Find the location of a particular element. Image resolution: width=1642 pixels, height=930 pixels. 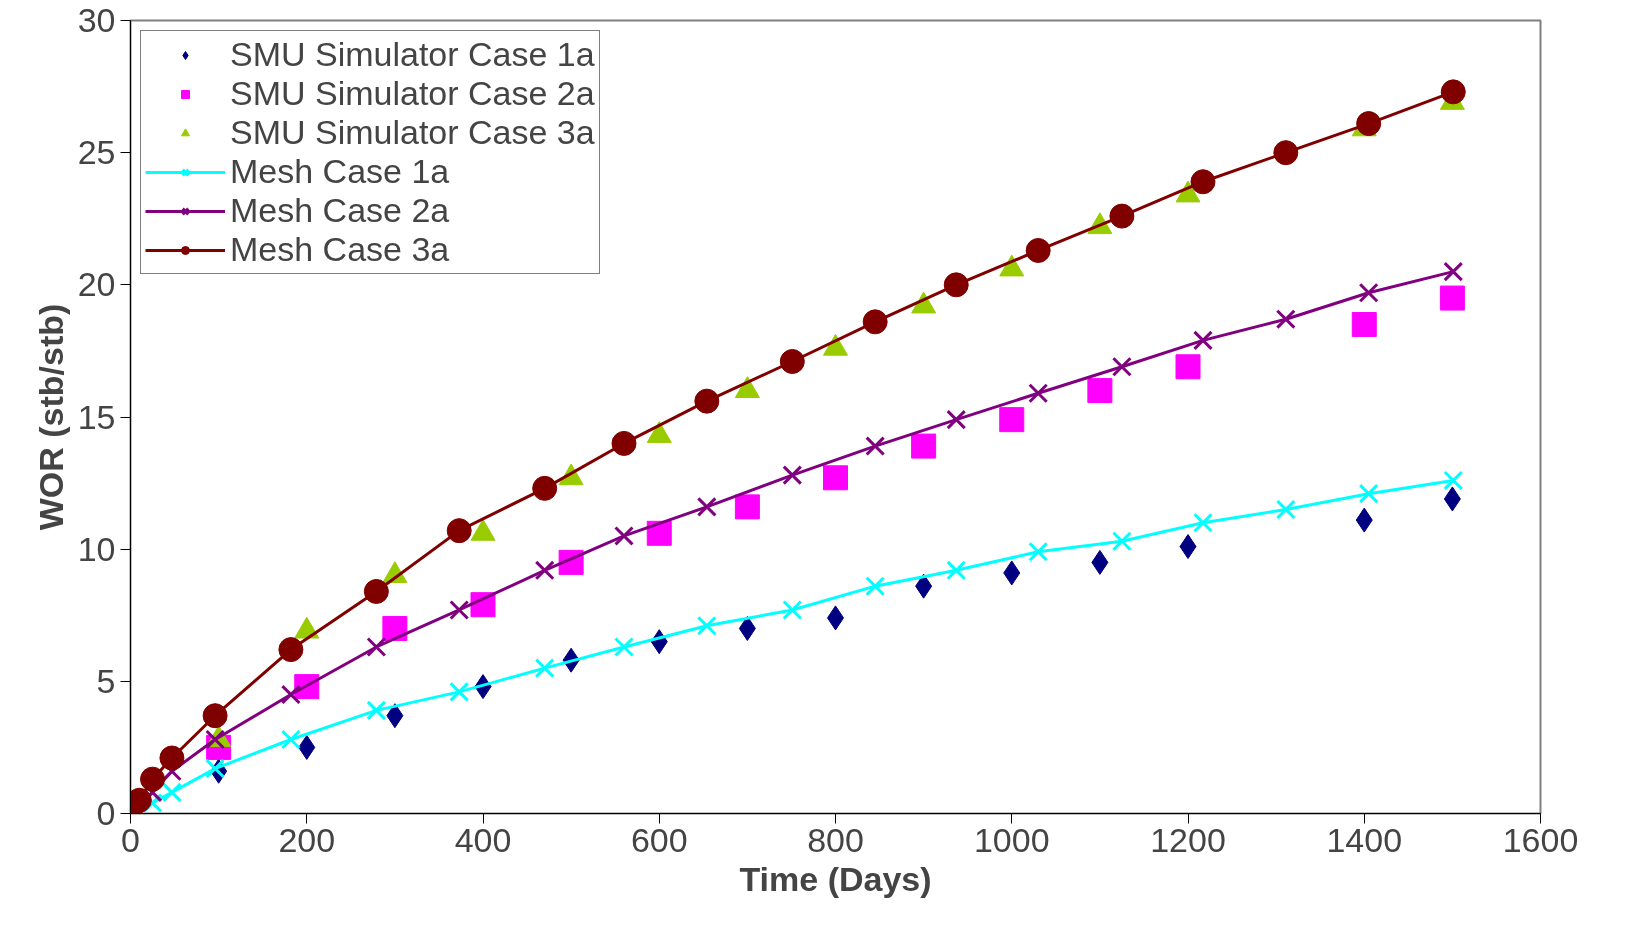

y-tick-label: 5 is located at coordinates (106, 680).